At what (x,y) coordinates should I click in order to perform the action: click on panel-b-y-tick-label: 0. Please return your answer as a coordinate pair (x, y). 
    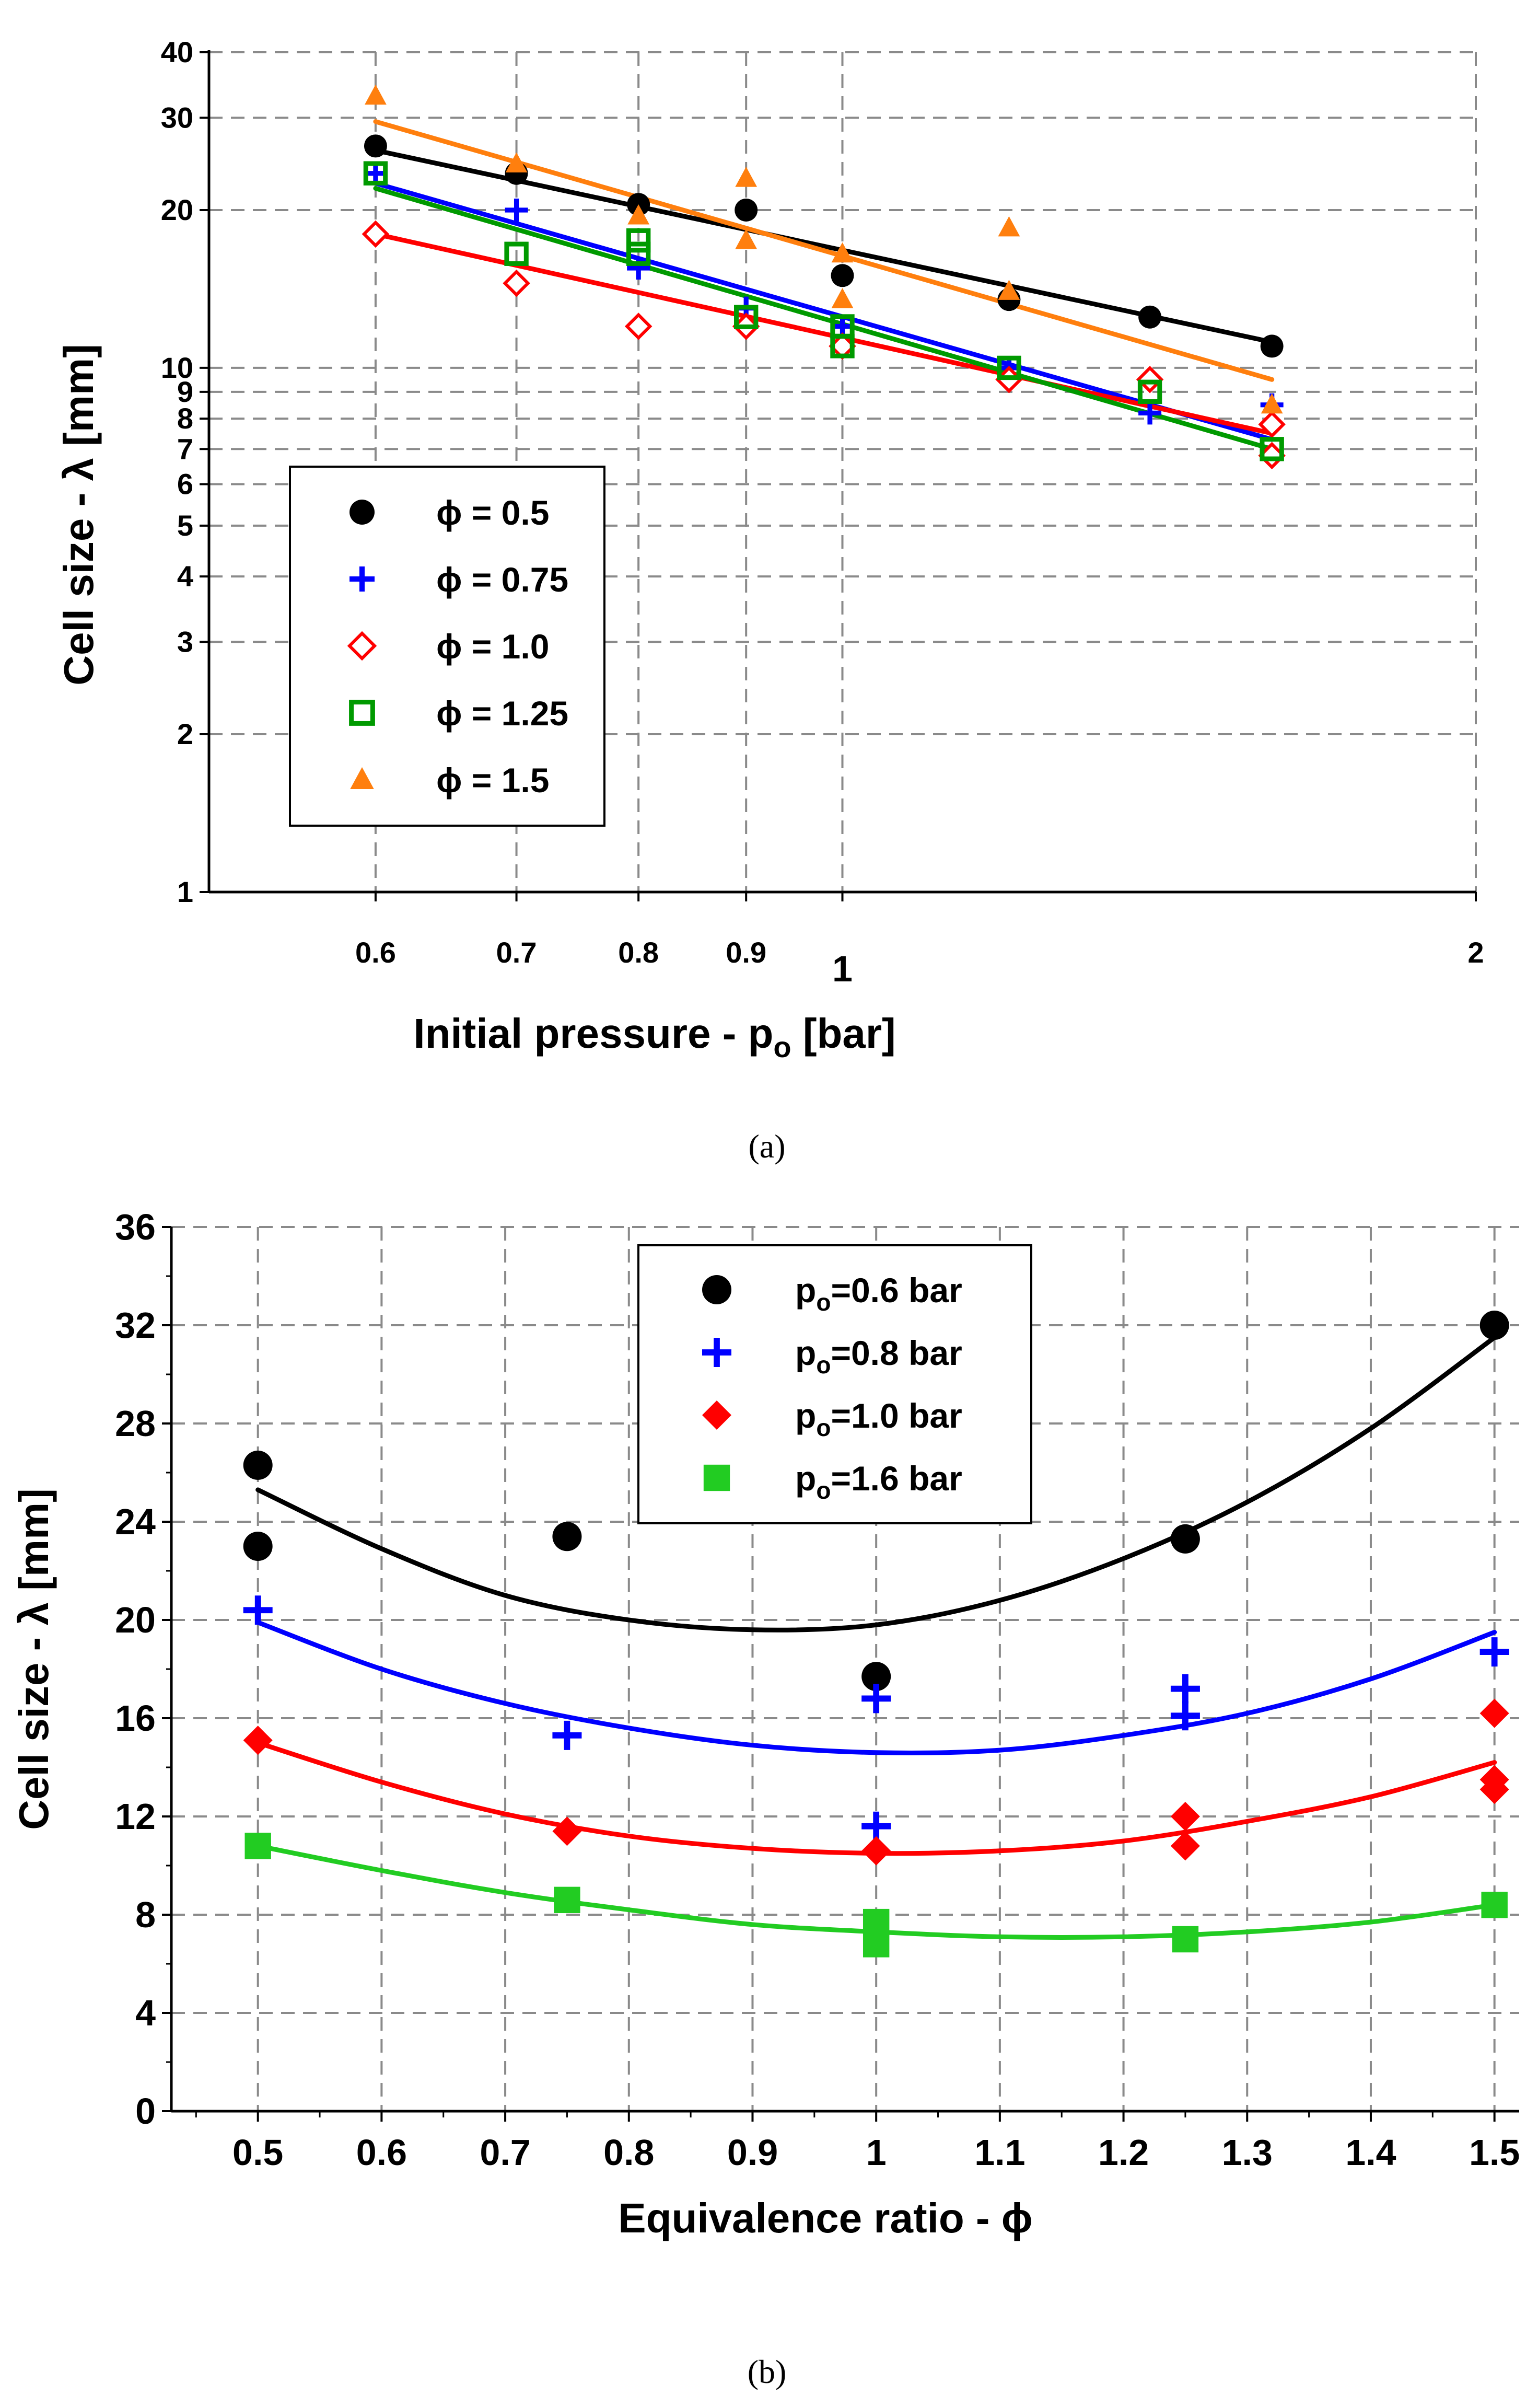
    Looking at the image, I should click on (145, 2111).